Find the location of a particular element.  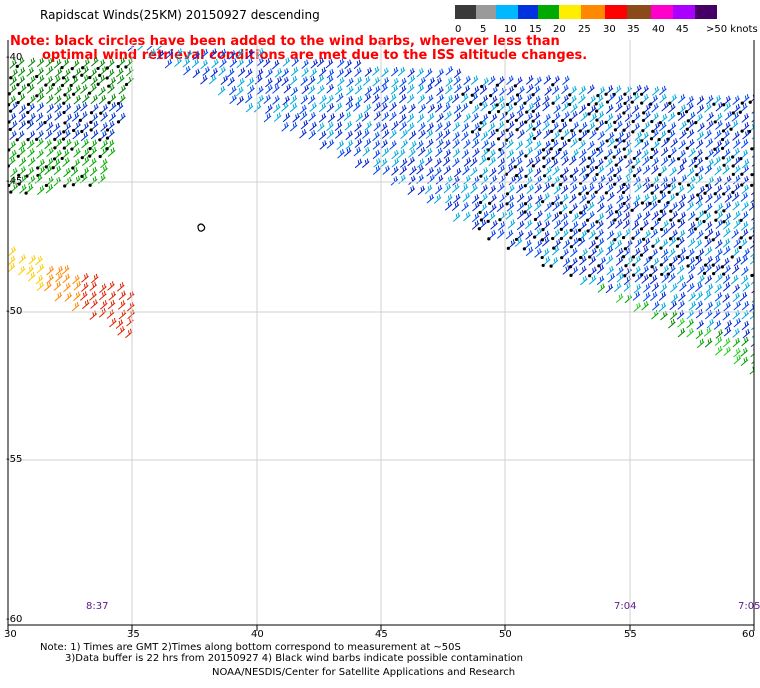

time-label: 8:37 is located at coordinates (97, 606).